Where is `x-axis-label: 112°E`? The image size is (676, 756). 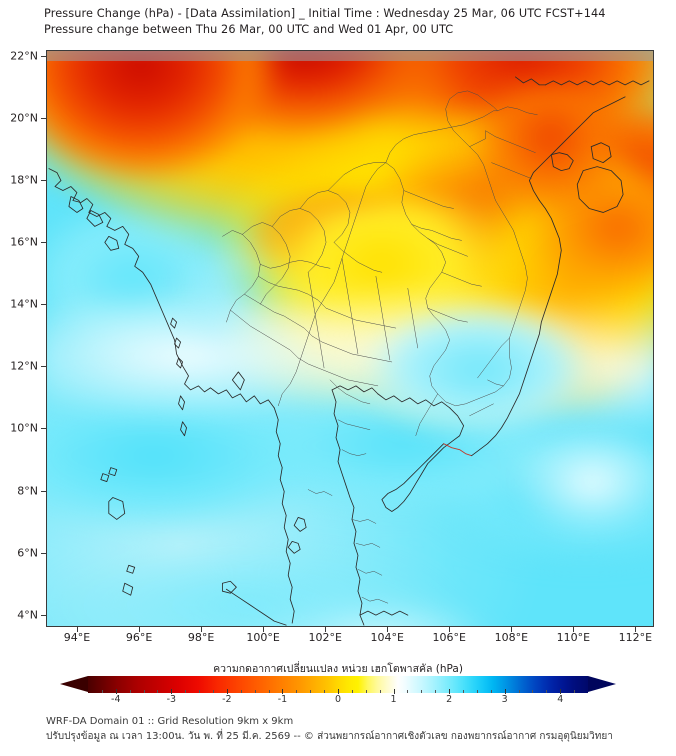 x-axis-label: 112°E is located at coordinates (635, 637).